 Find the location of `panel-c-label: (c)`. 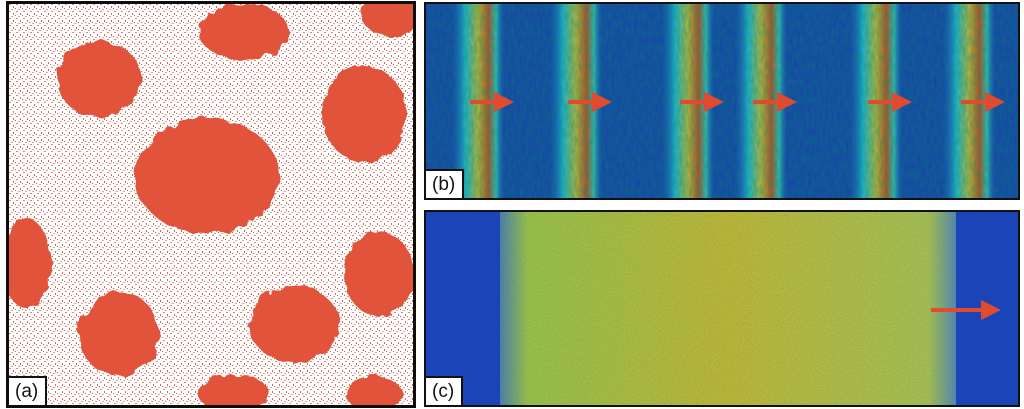

panel-c-label: (c) is located at coordinates (445, 390).